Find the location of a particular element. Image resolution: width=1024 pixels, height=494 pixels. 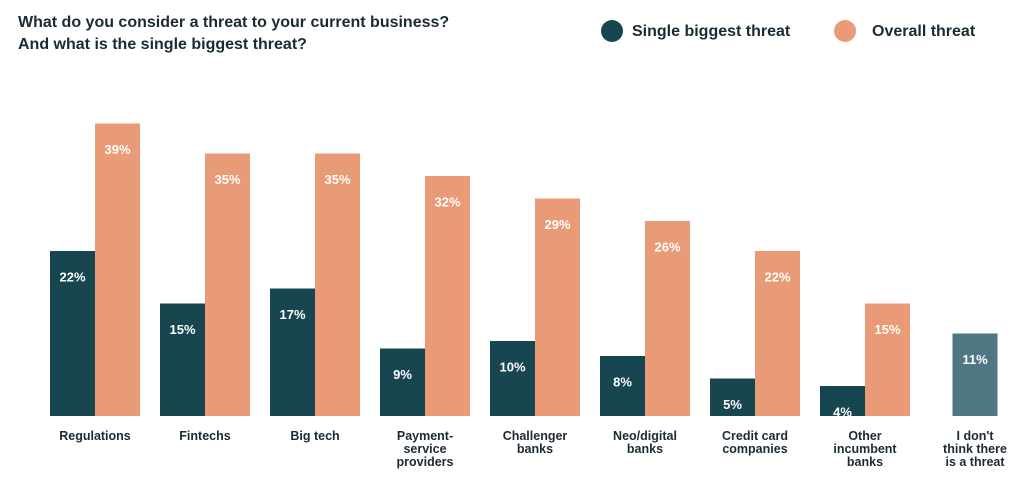

value-label: 9% is located at coordinates (402, 374).